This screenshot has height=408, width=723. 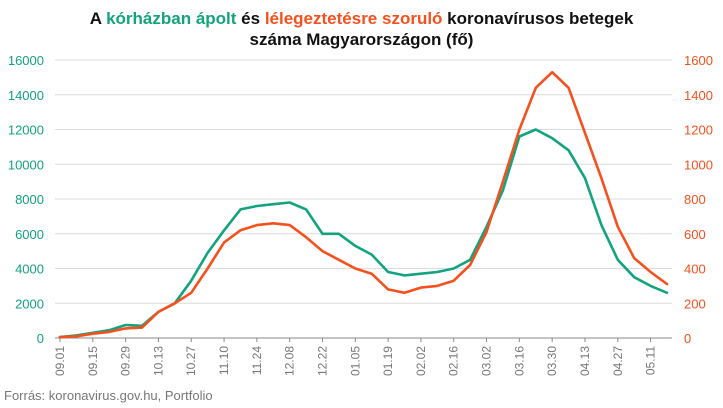 I want to click on left-tick-label: 14000, so click(x=26, y=95).